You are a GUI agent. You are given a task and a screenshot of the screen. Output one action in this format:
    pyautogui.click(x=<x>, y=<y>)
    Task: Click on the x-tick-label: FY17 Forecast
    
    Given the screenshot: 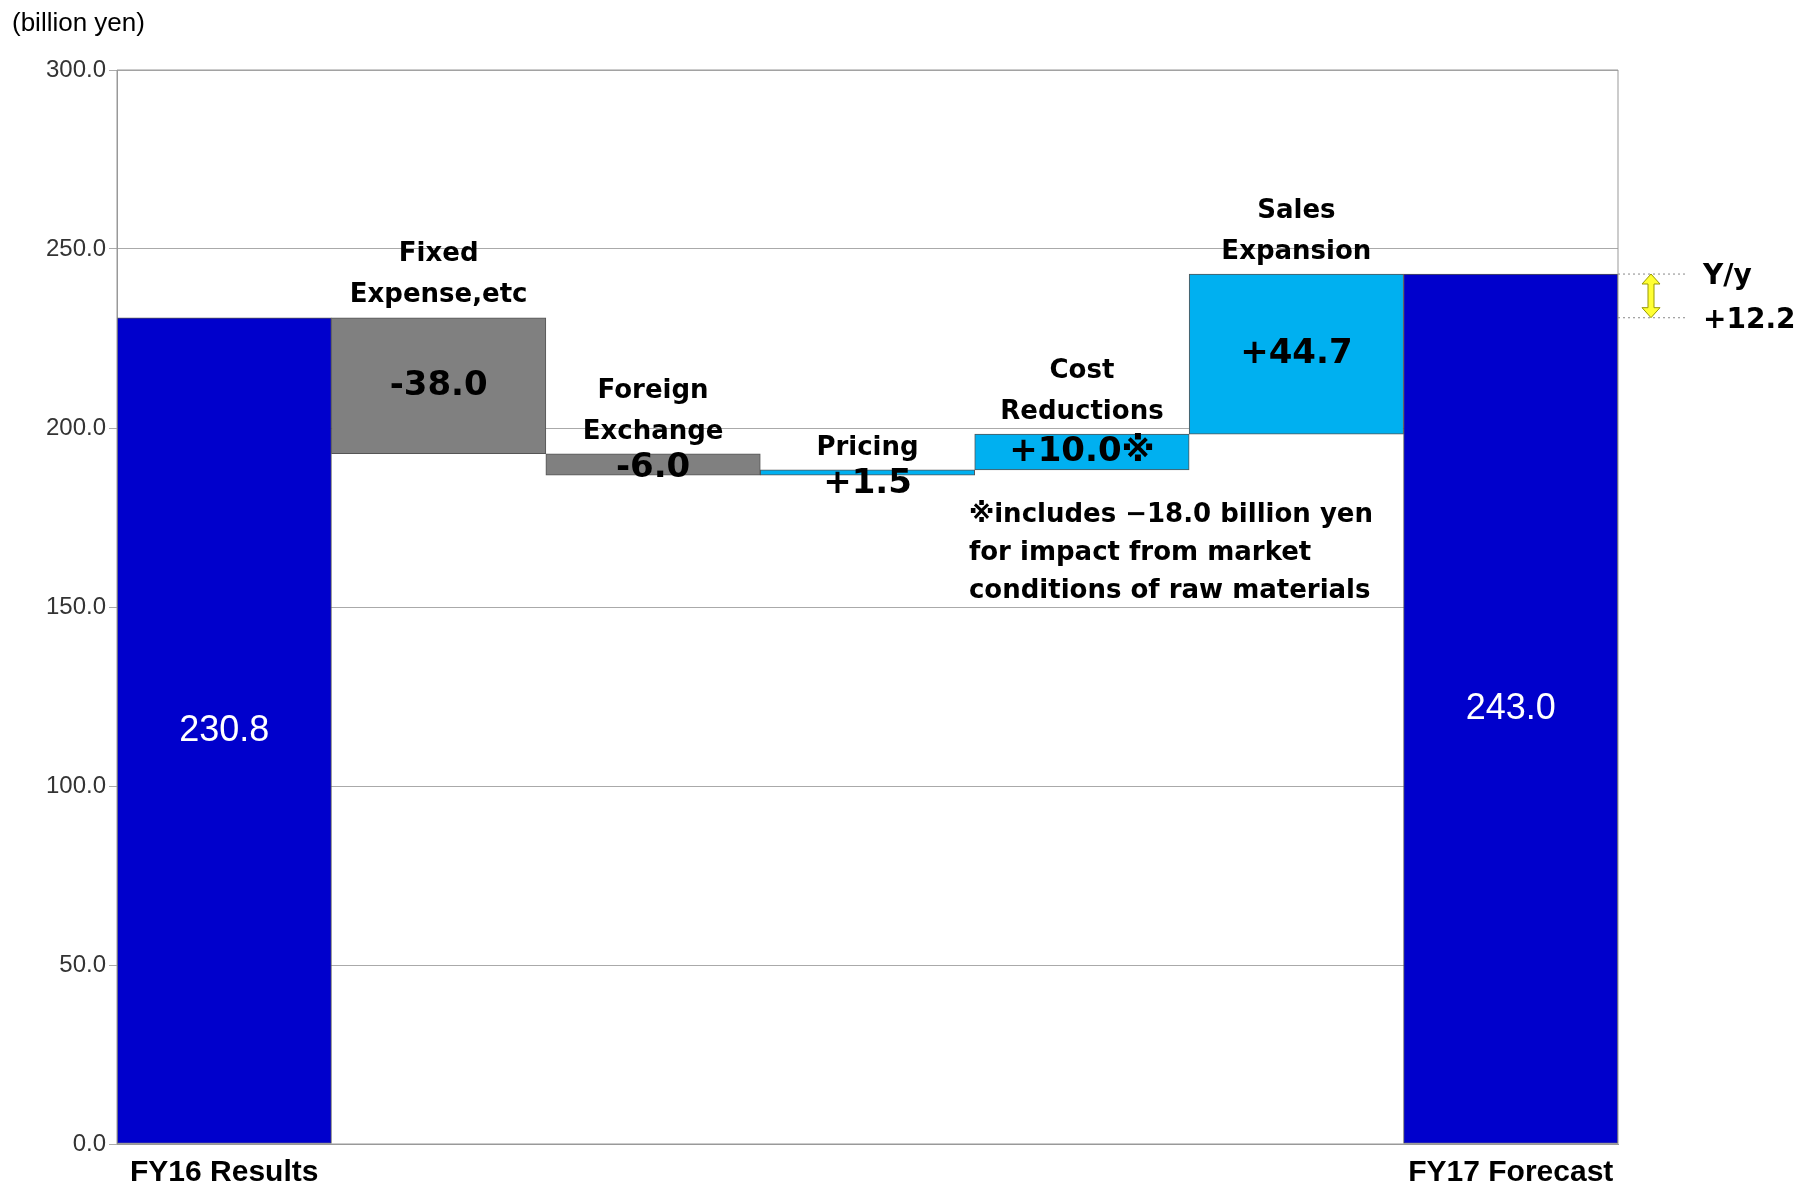 What is the action you would take?
    pyautogui.click(x=1511, y=1171)
    